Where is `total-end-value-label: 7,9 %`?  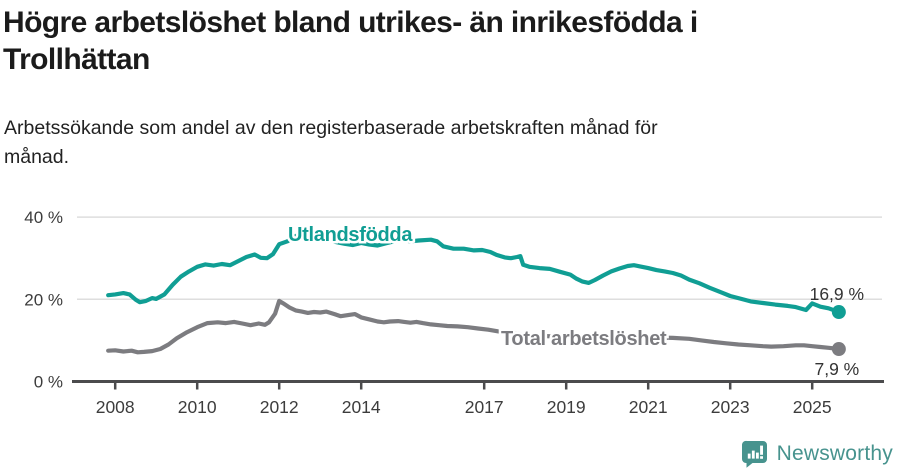 total-end-value-label: 7,9 % is located at coordinates (836, 369).